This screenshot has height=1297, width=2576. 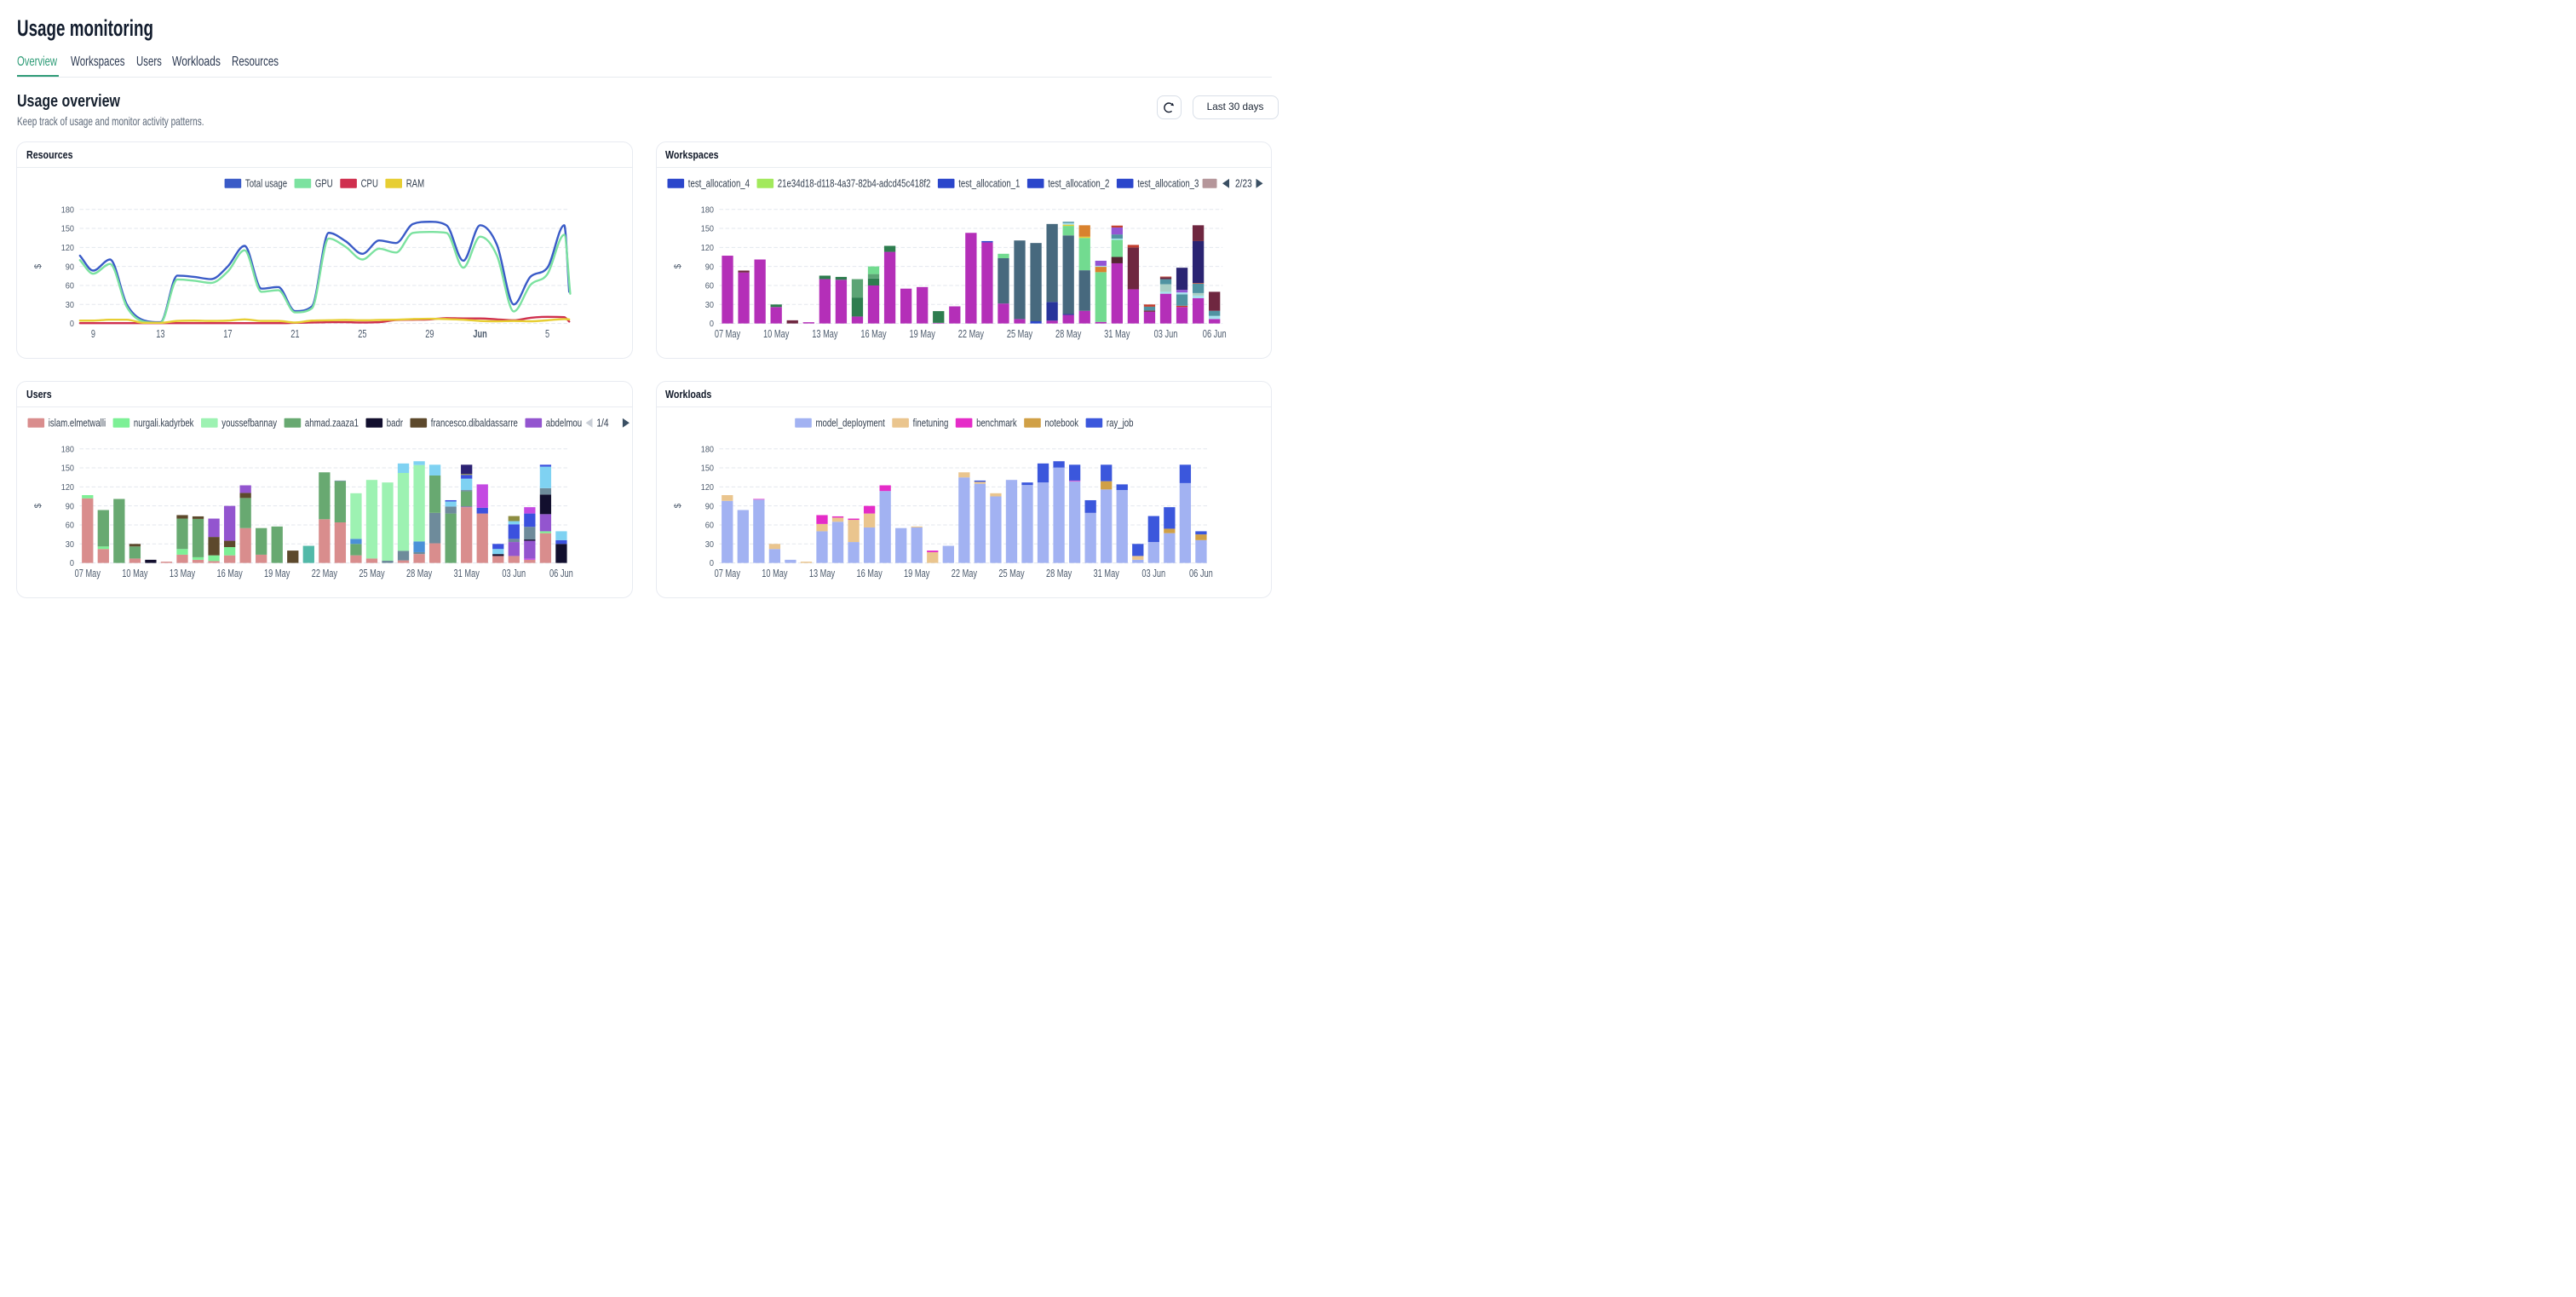 I want to click on svg-text: Jun, so click(x=480, y=333).